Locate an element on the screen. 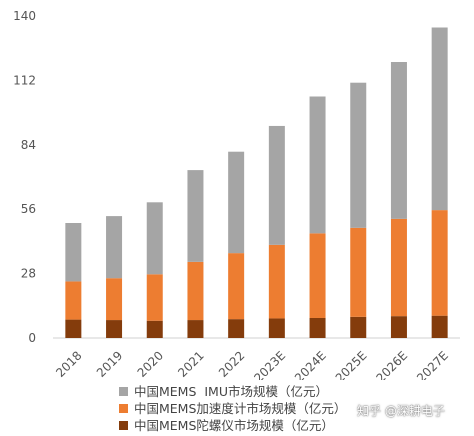 The width and height of the screenshot is (474, 436). x-tick-label: 2023E is located at coordinates (269, 364).